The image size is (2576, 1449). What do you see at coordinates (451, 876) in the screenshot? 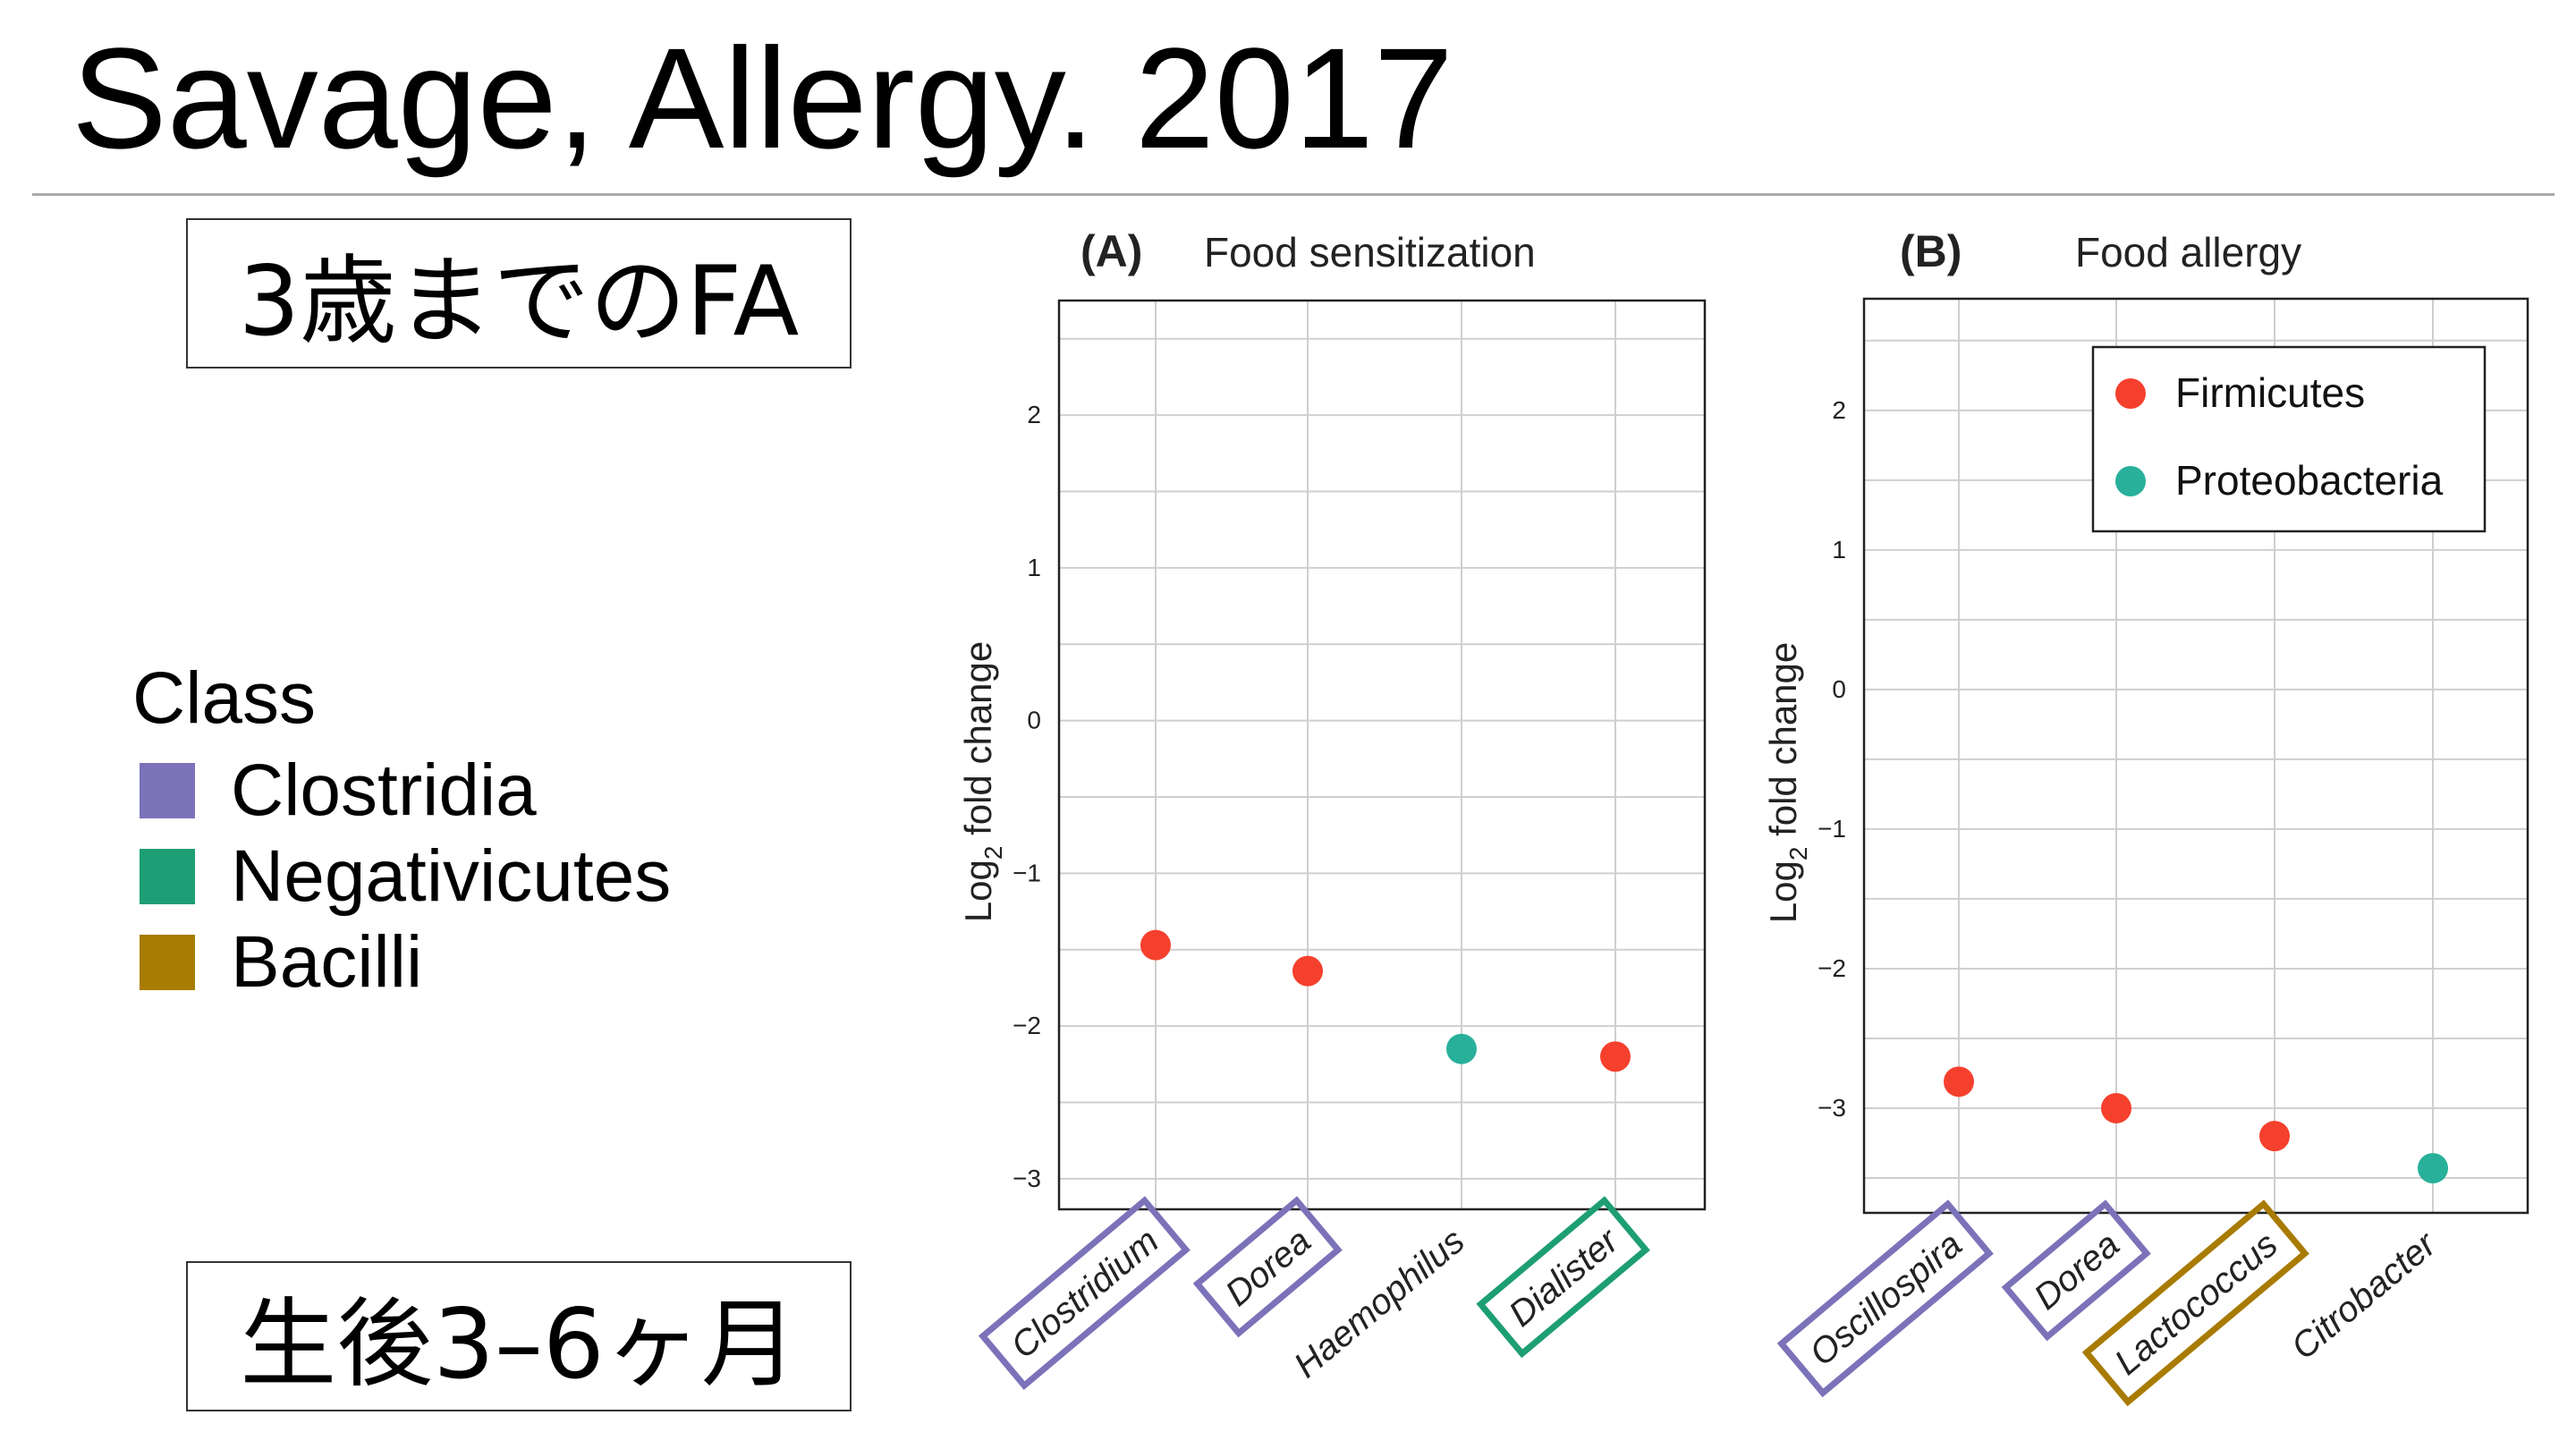
I see `class-legend-label: Negativicutes` at bounding box center [451, 876].